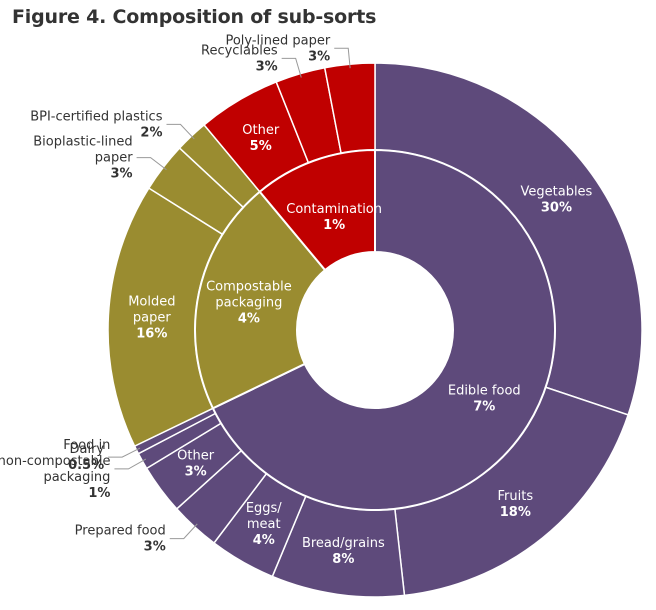 Image resolution: width=656 pixels, height=610 pixels. Describe the element at coordinates (334, 217) in the screenshot. I see `inner-label-contamination: Contamination 1%` at that location.